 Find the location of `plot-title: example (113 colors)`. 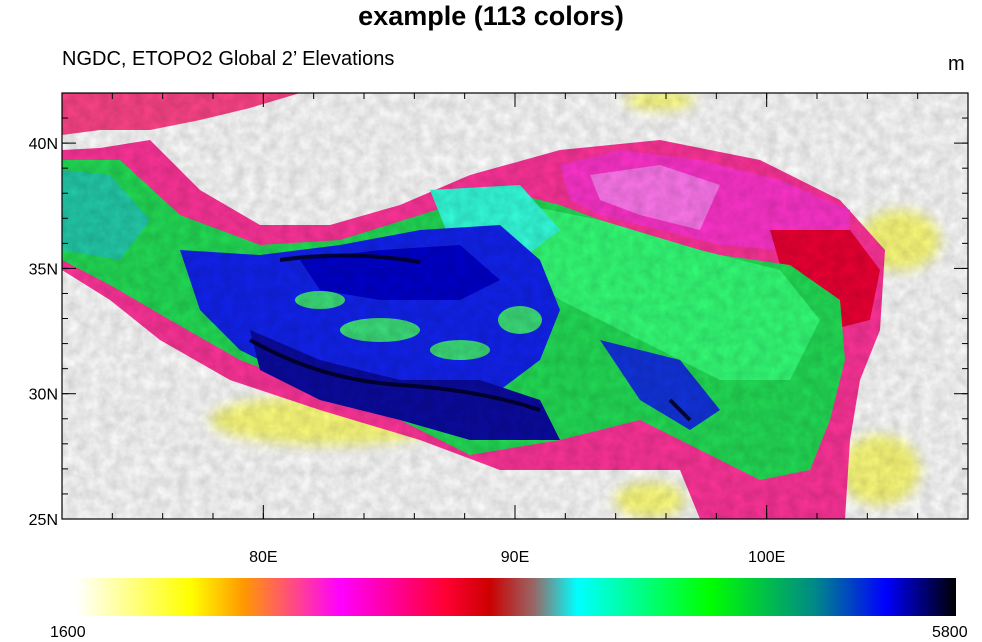

plot-title: example (113 colors) is located at coordinates (491, 16).